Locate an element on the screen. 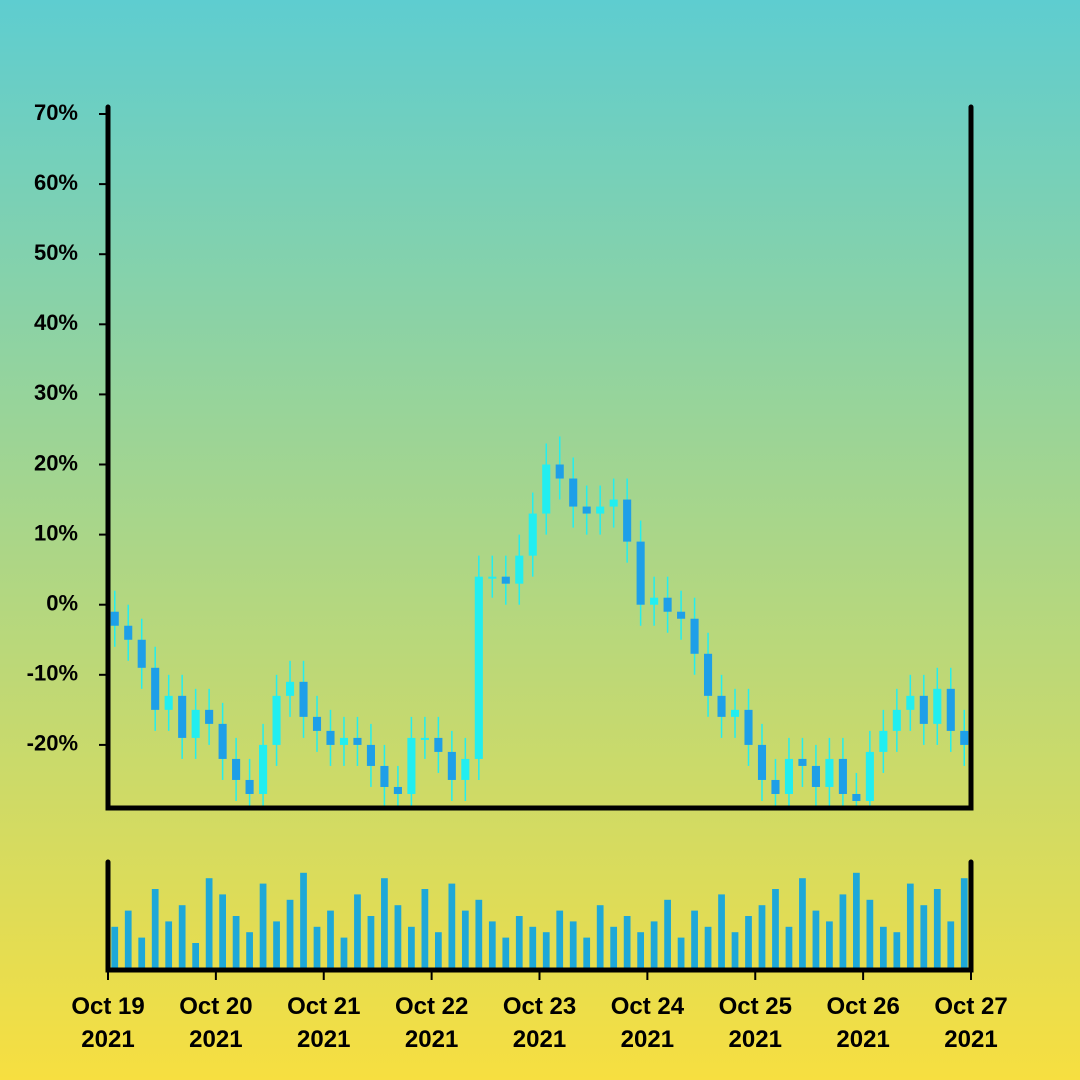 Image resolution: width=1080 pixels, height=1080 pixels. y-tick-label: 10% is located at coordinates (56, 532).